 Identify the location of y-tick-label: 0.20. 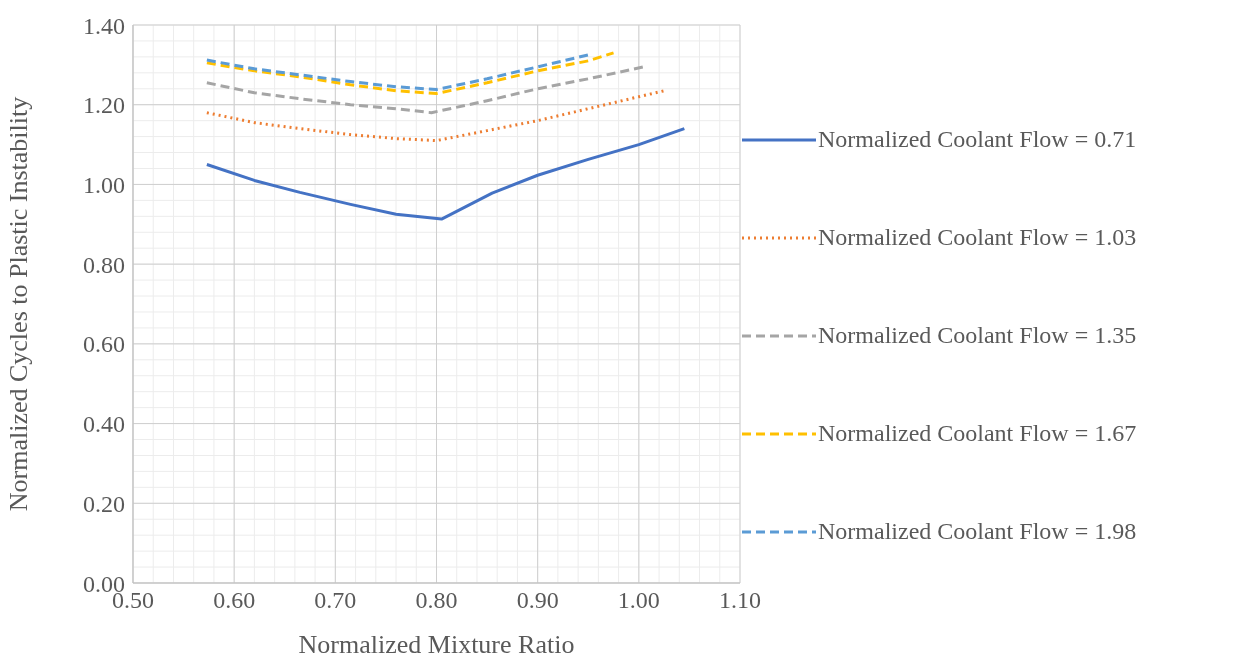
(104, 503).